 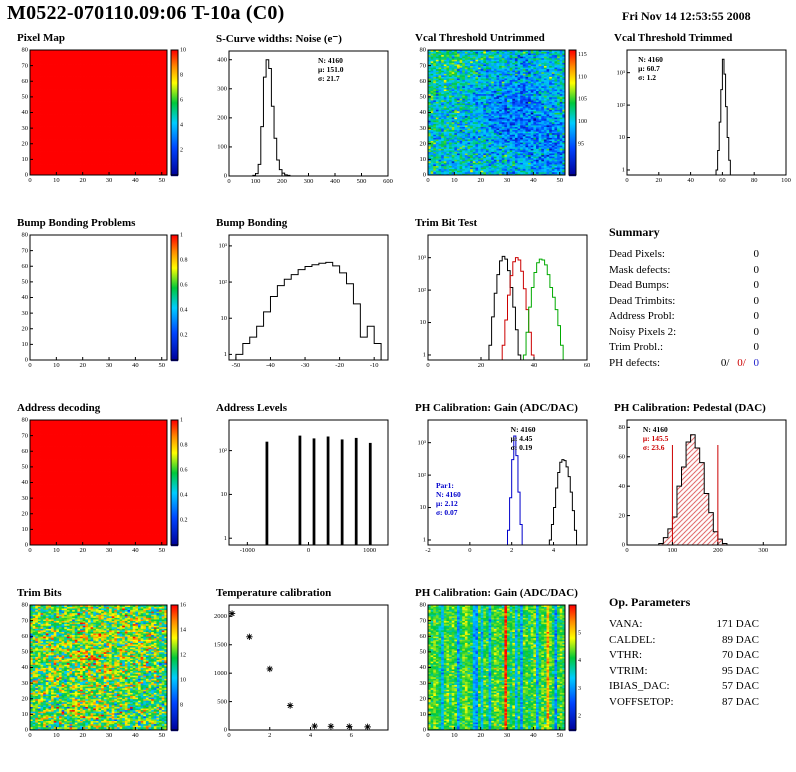 I want to click on op-row-vtrim: VTRIM: 95 DAC, so click(x=684, y=672).